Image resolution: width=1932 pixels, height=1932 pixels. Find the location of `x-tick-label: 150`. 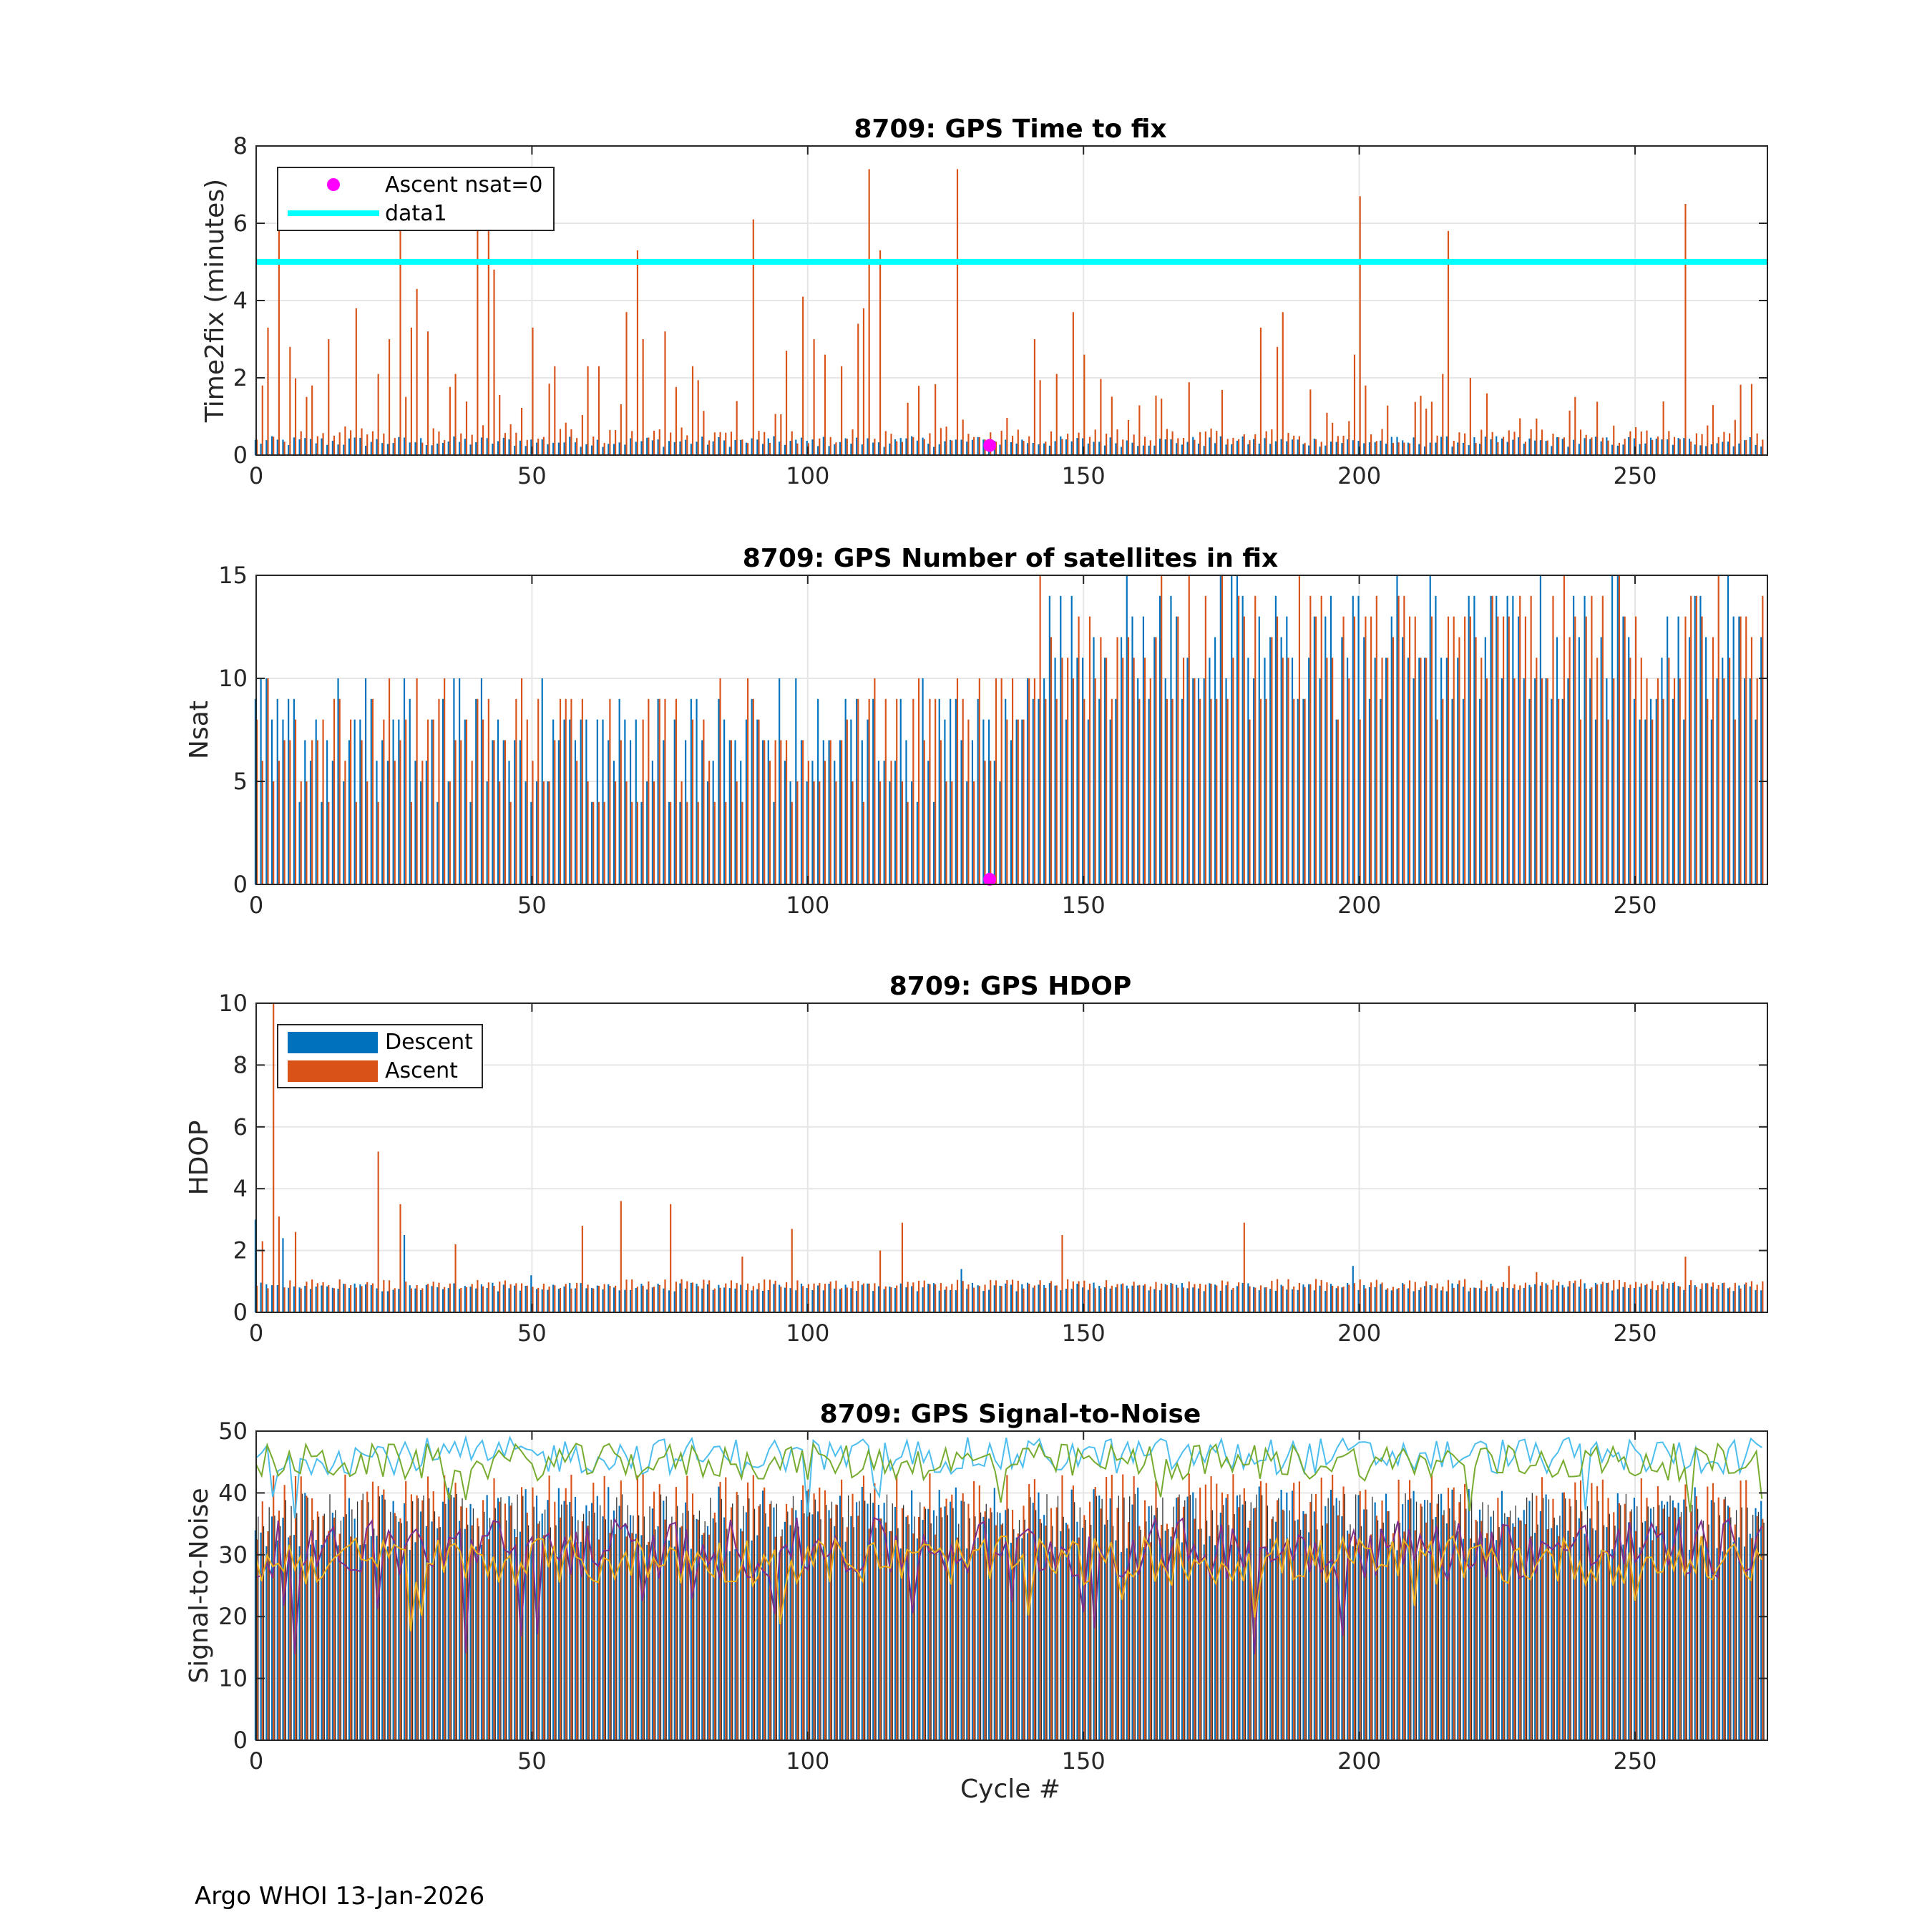

x-tick-label: 150 is located at coordinates (1084, 905).